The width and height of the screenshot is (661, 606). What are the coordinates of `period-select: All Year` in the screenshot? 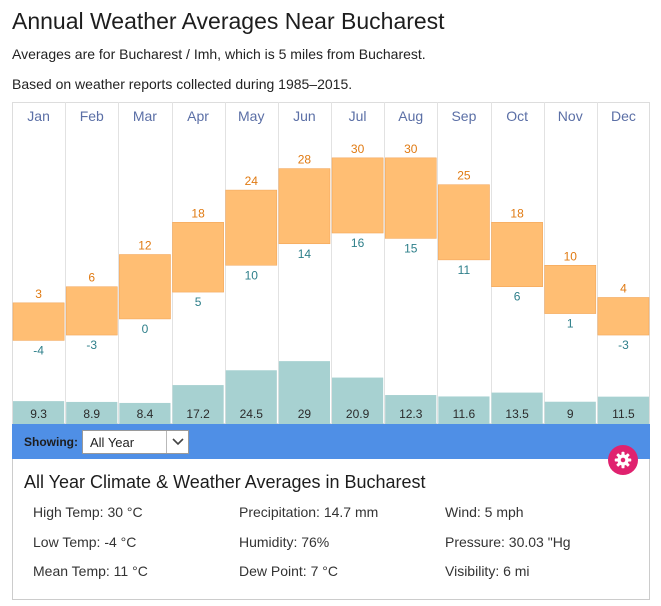 It's located at (135, 442).